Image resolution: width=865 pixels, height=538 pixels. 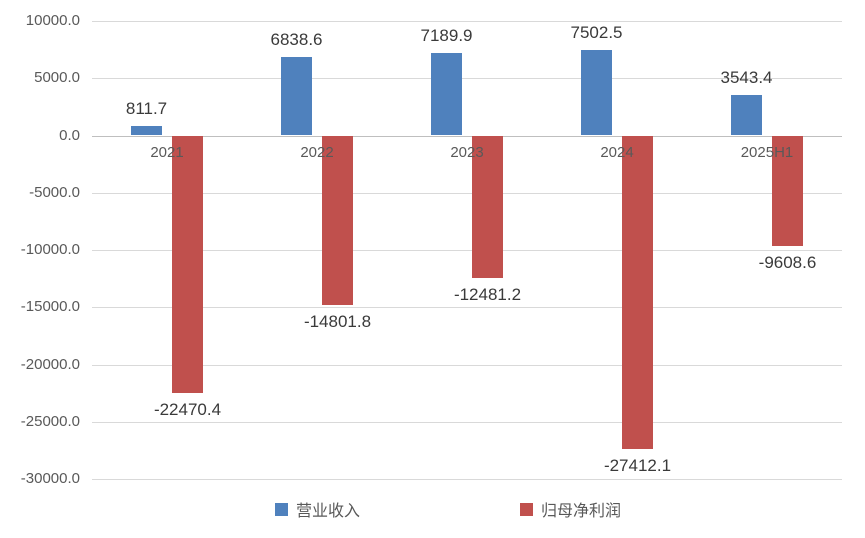 I want to click on legend: 营业收入 归母净利润, so click(x=432, y=510).